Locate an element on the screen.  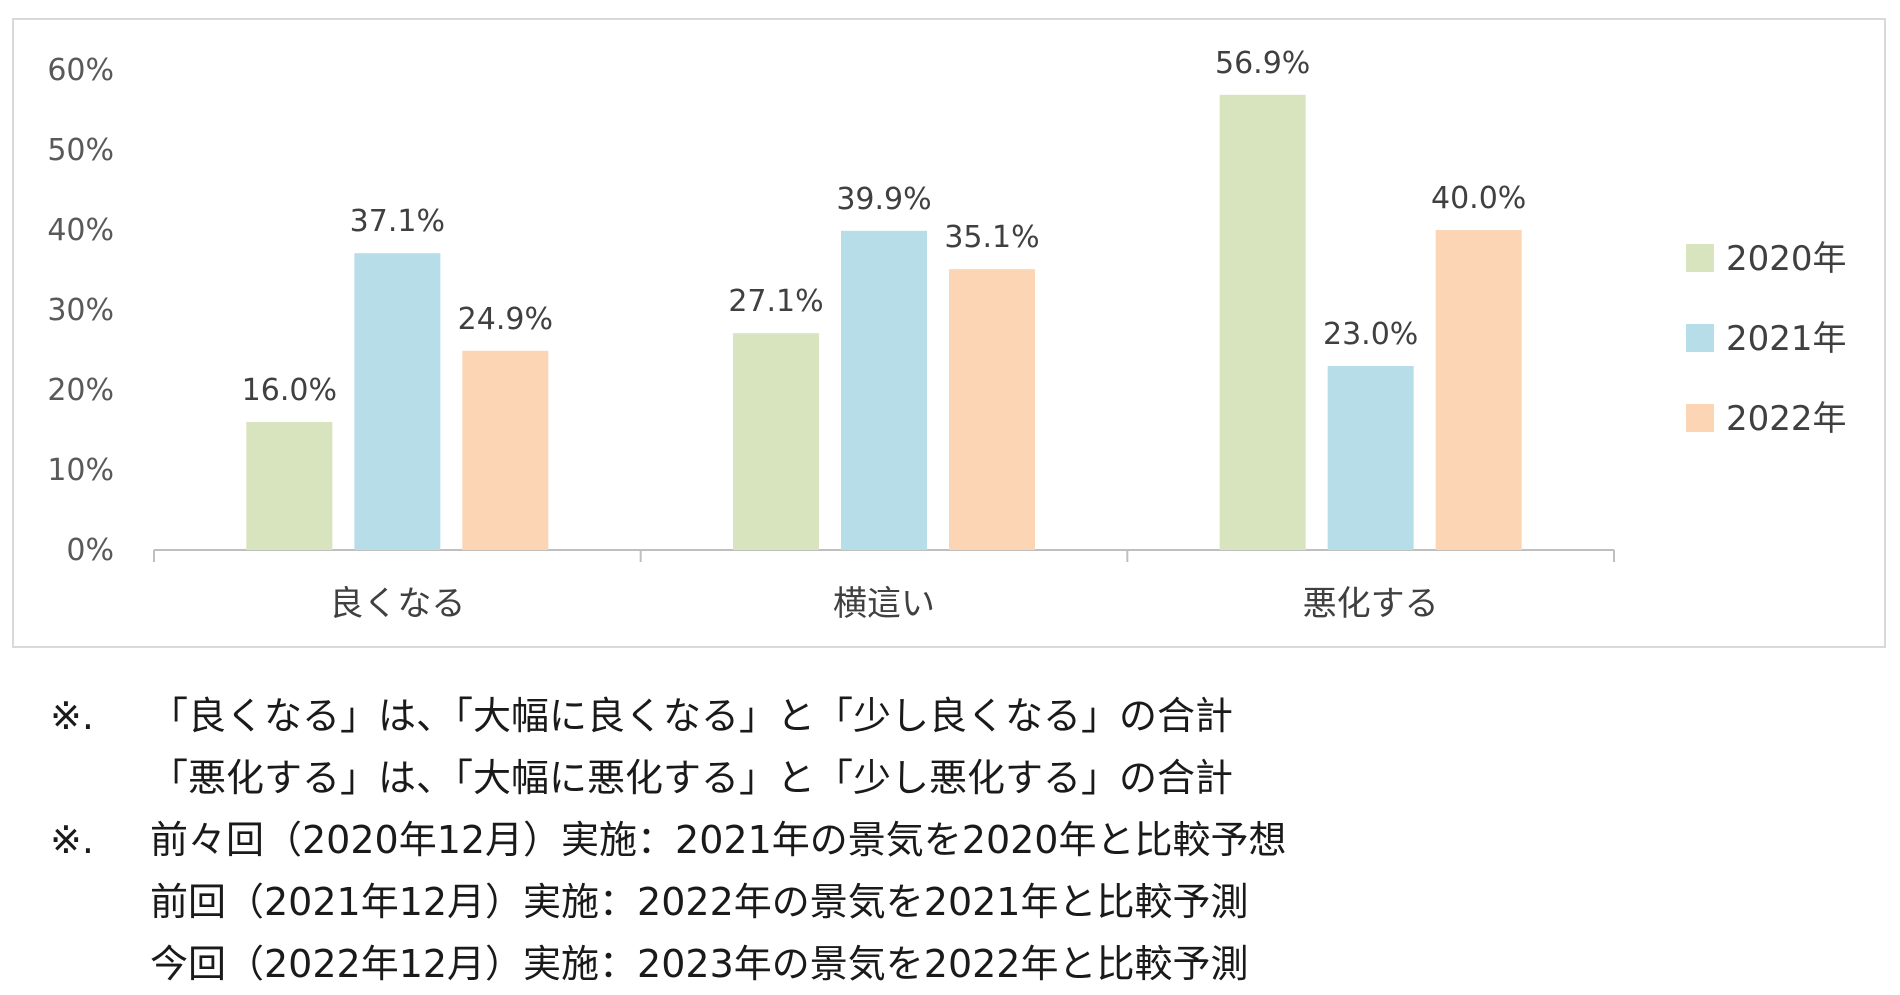
legend-label: 2020年 is located at coordinates (1786, 259).